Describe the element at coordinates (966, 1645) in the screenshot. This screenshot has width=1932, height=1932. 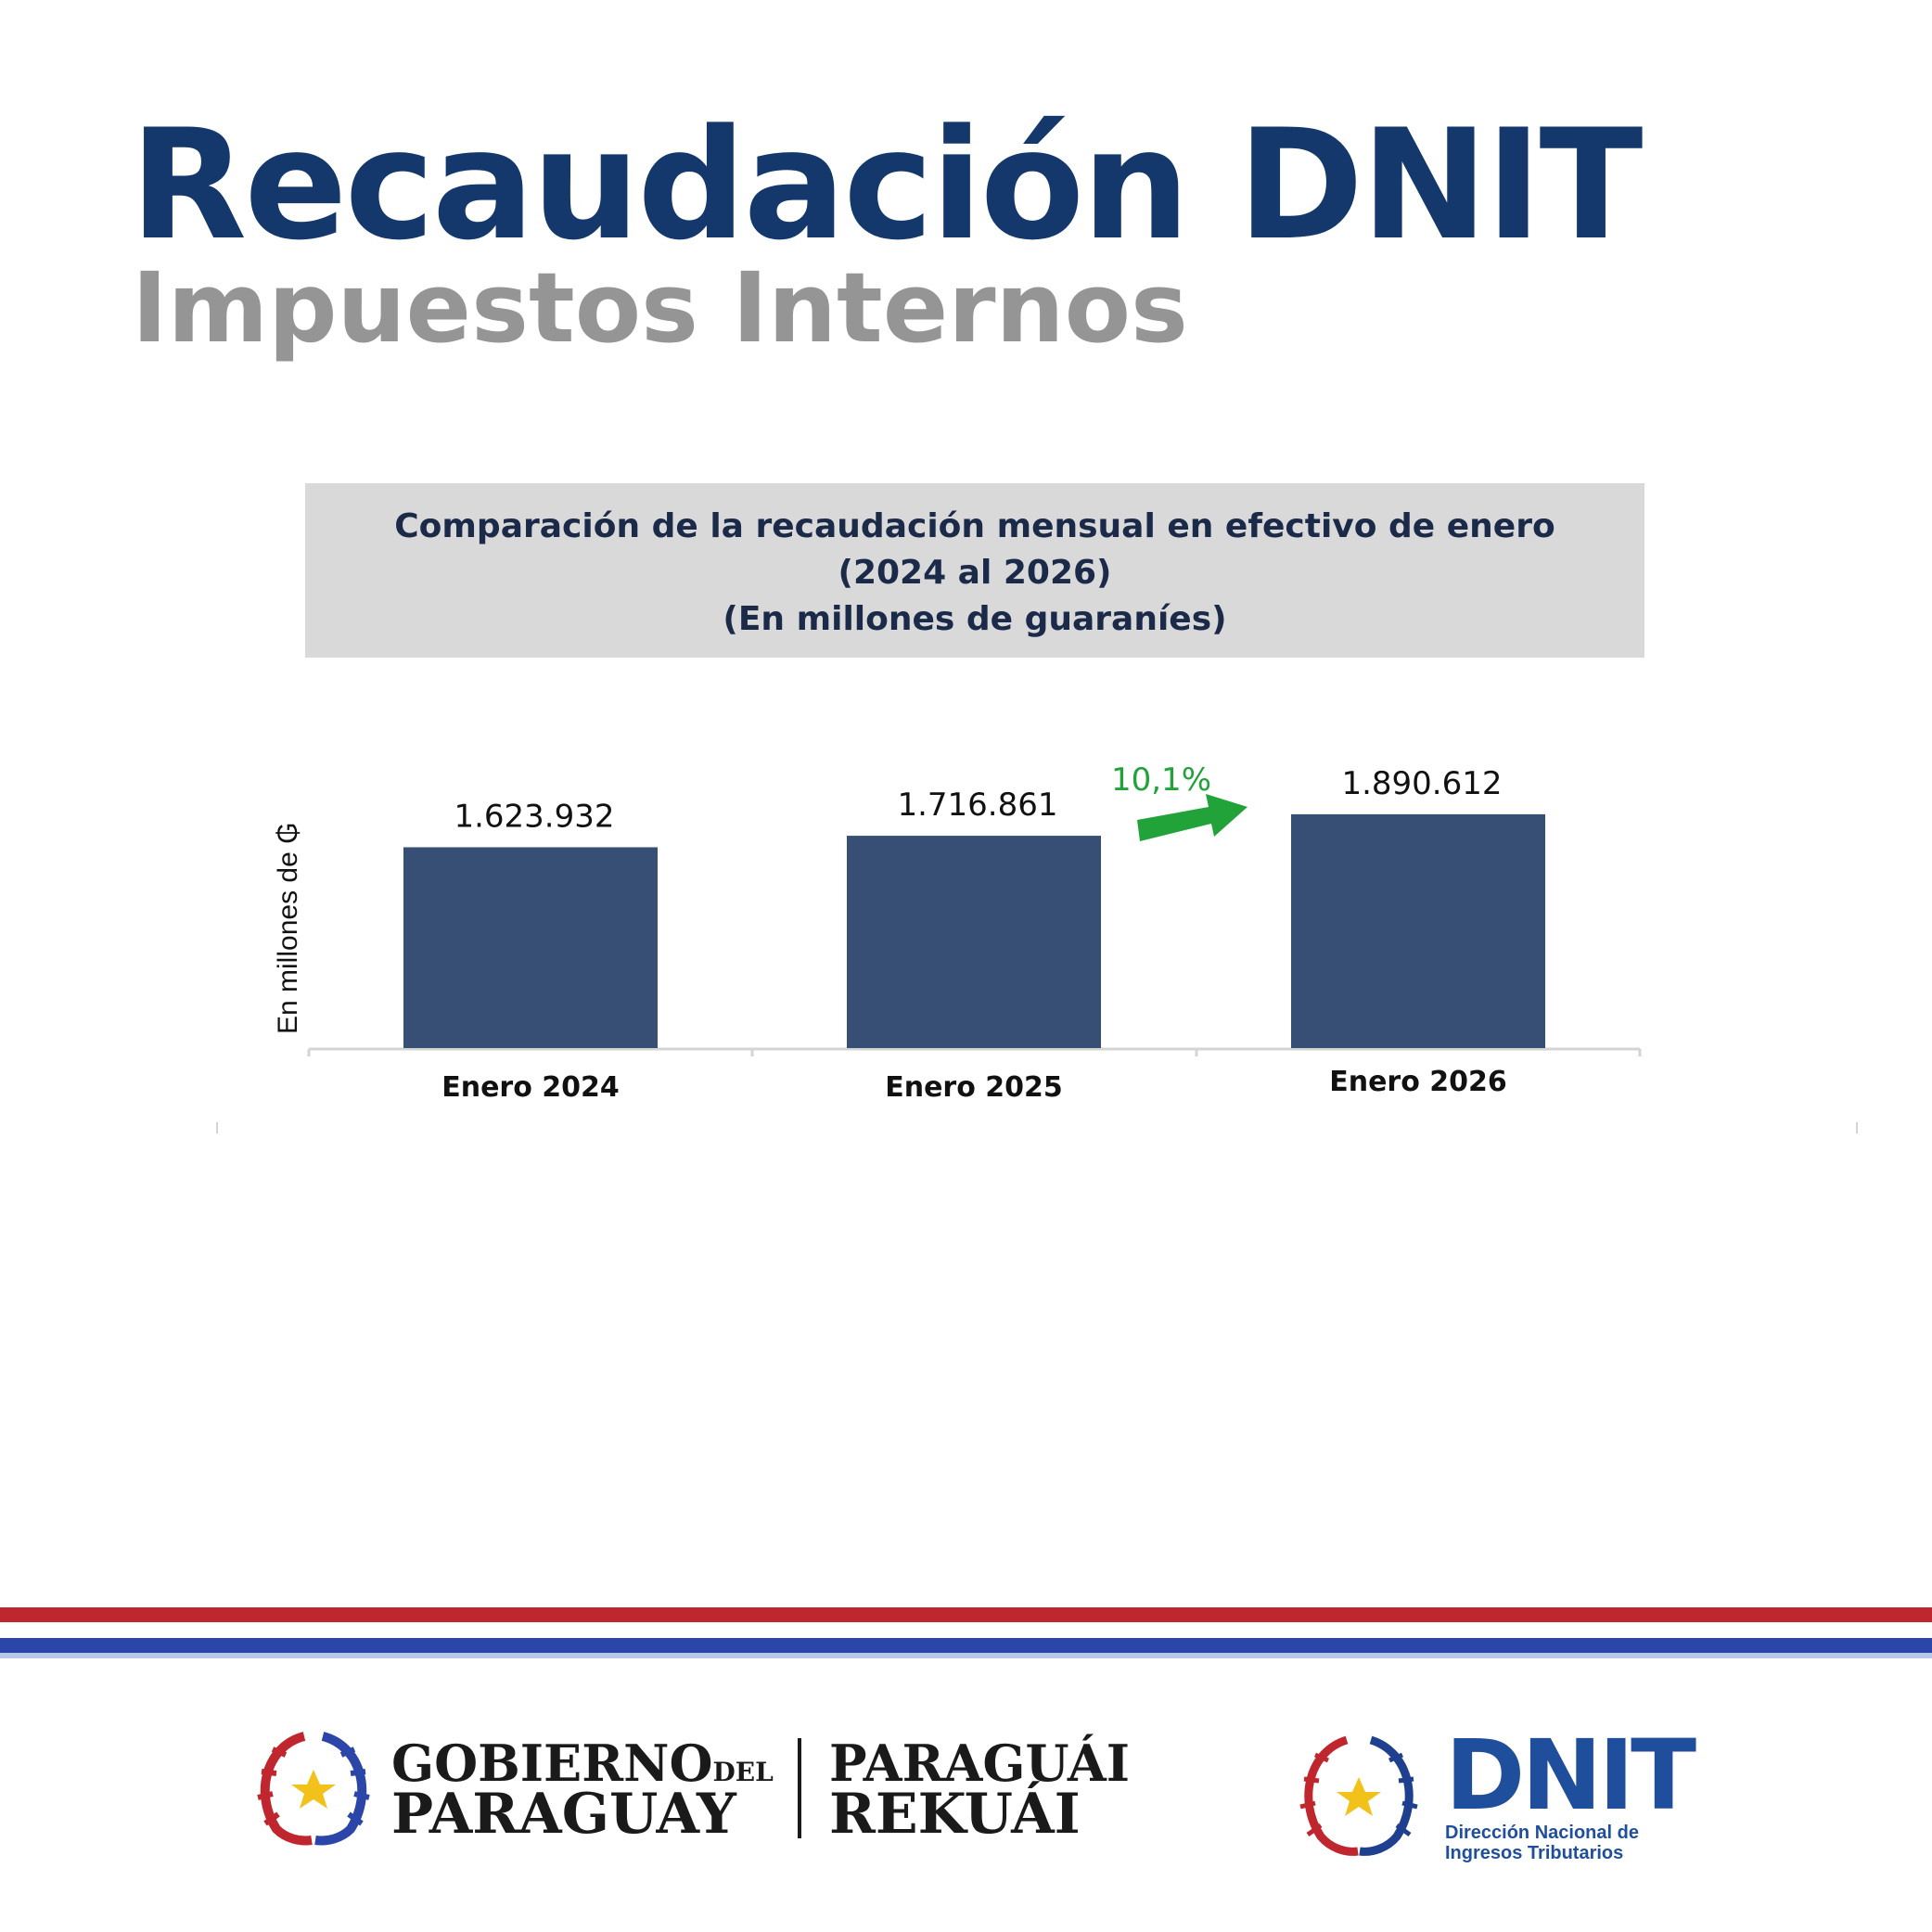
I see `flag-stripe-blue` at that location.